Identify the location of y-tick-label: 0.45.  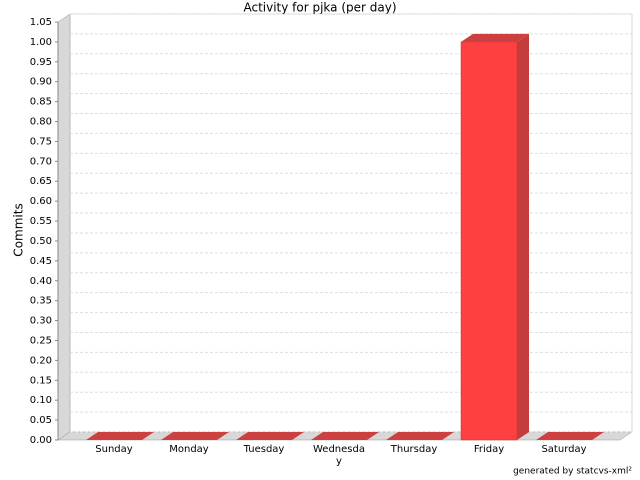
(41, 261).